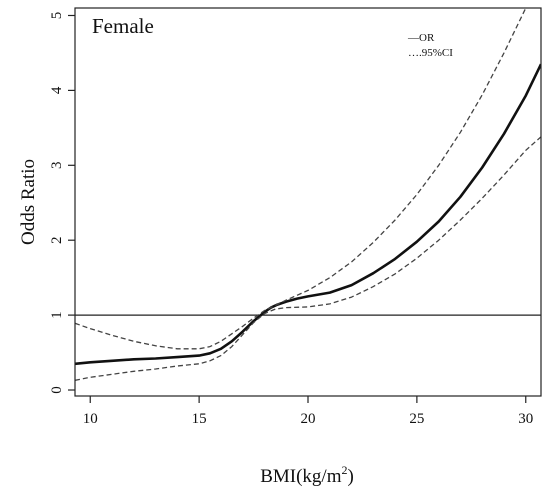  Describe the element at coordinates (199, 419) in the screenshot. I see `x-tick-label: 15` at that location.